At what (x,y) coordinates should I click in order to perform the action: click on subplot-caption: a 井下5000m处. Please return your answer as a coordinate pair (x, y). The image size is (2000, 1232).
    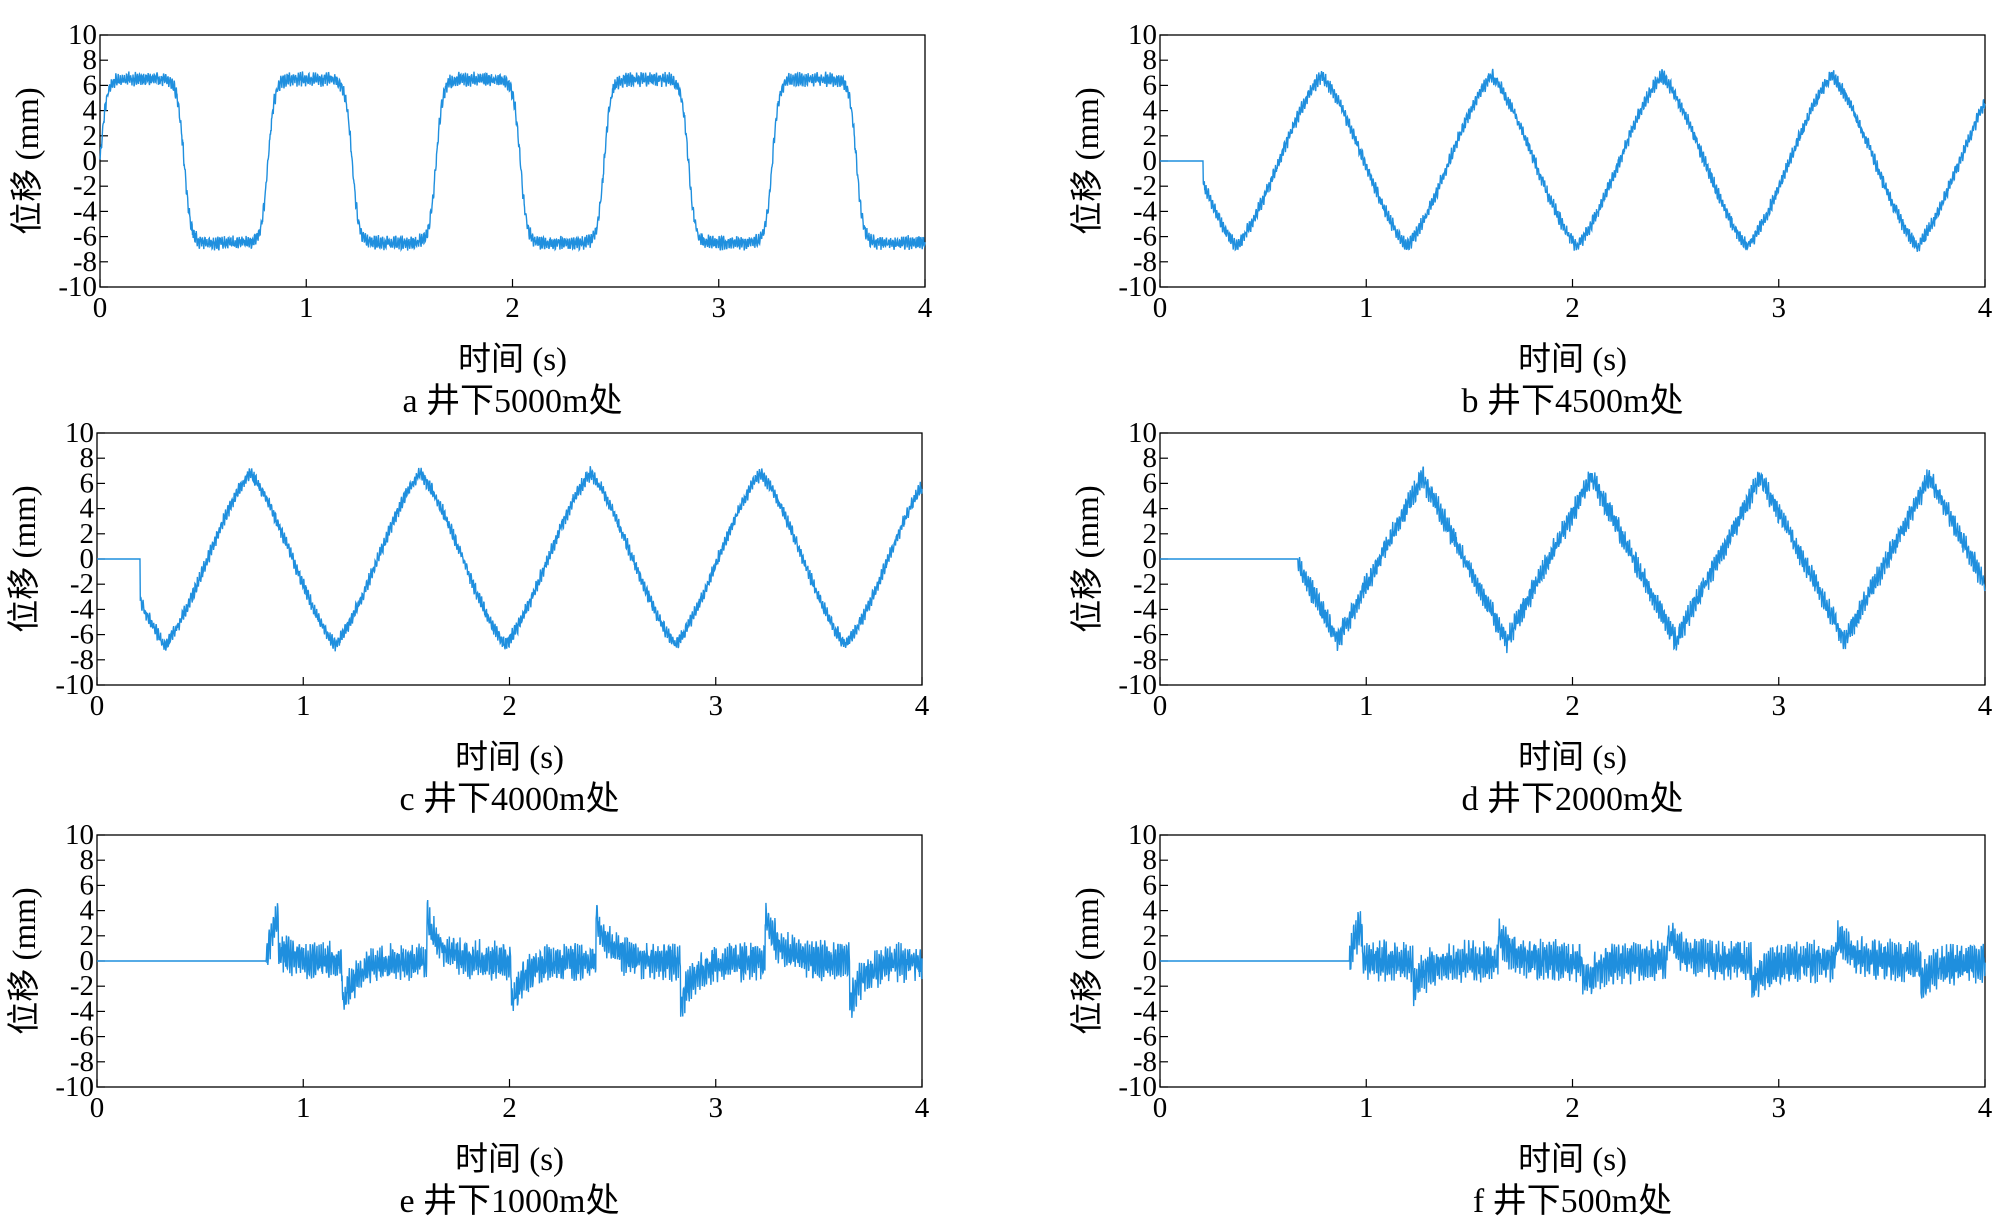
    Looking at the image, I should click on (512, 401).